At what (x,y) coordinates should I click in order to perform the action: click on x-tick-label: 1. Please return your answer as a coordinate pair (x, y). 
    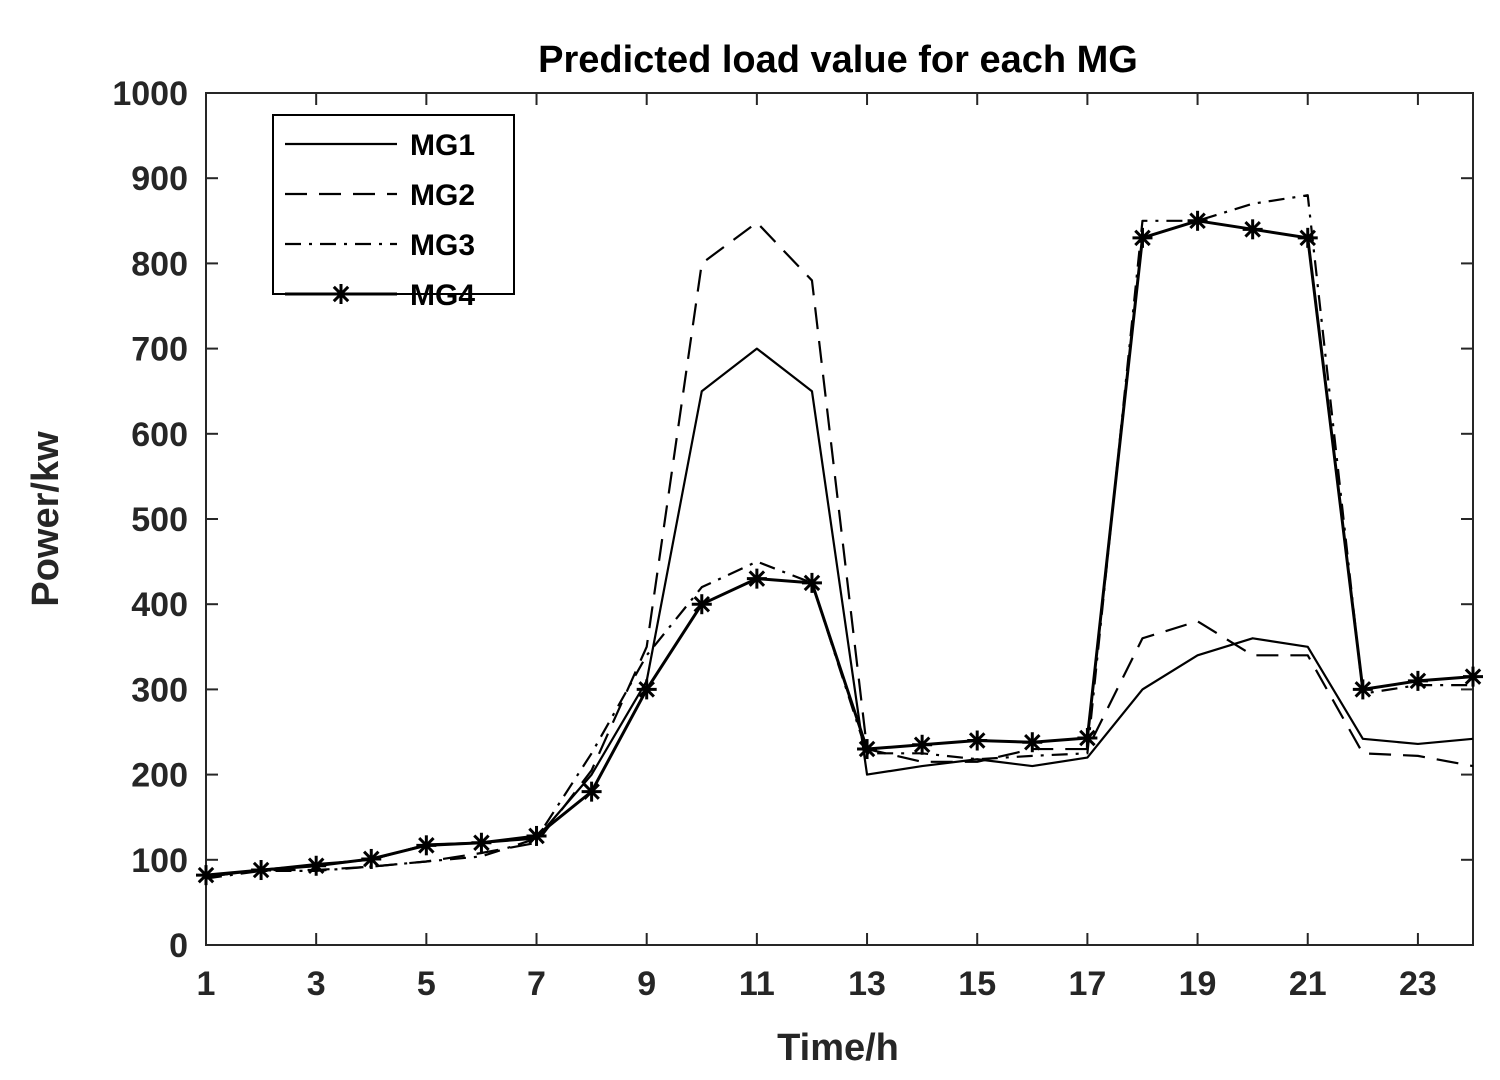
    Looking at the image, I should click on (206, 984).